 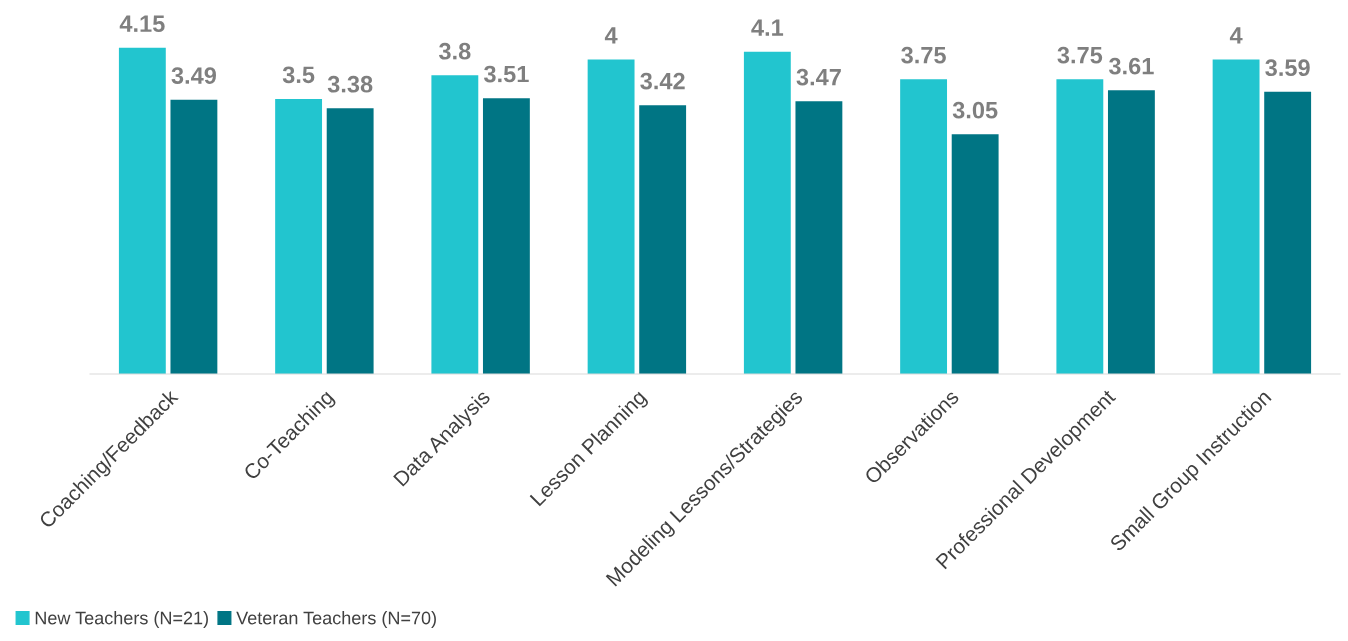 What do you see at coordinates (1131, 66) in the screenshot?
I see `data-label: 3.61` at bounding box center [1131, 66].